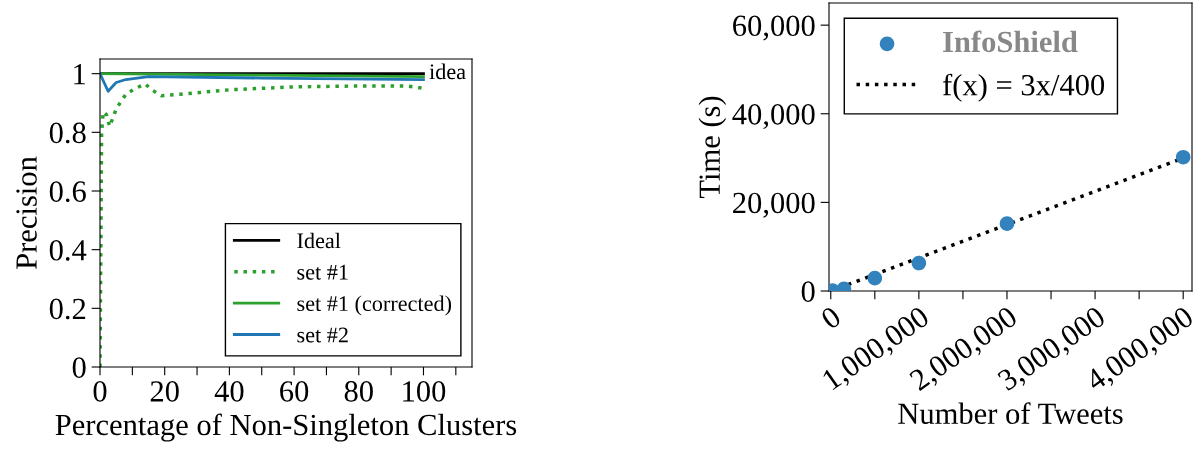 The height and width of the screenshot is (453, 1198). What do you see at coordinates (1010, 413) in the screenshot?
I see `x-axis-title: Number of Tweets` at bounding box center [1010, 413].